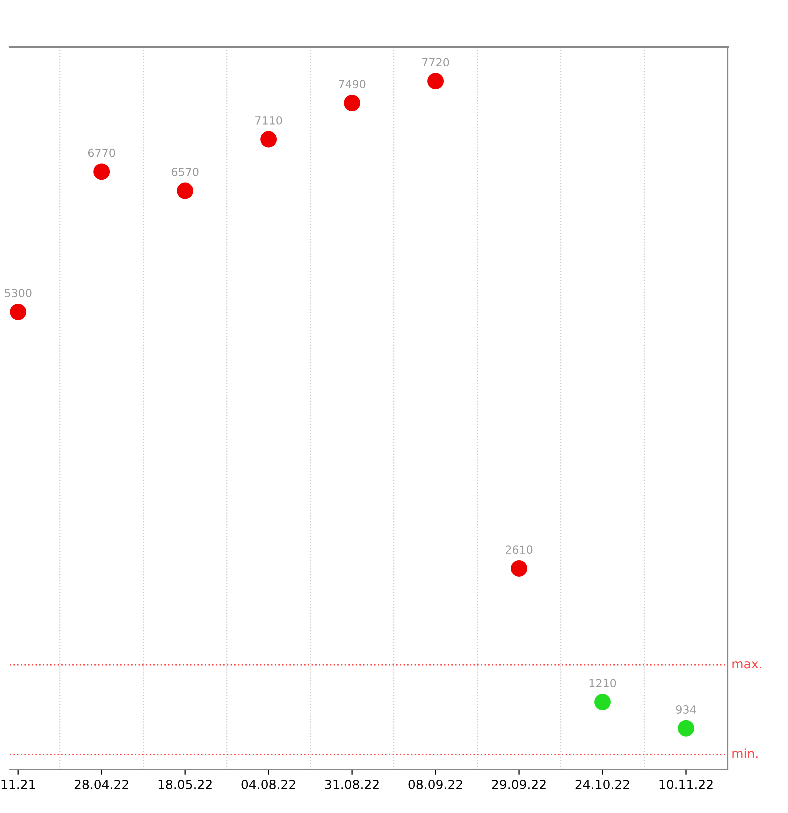 This screenshot has width=788, height=813. I want to click on data-label: 7490, so click(352, 84).